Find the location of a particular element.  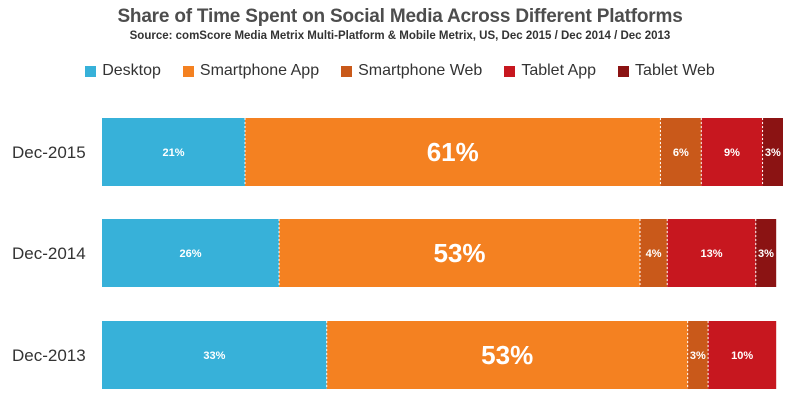

legend-item-smartphone-web: Smartphone Web is located at coordinates (411, 71).